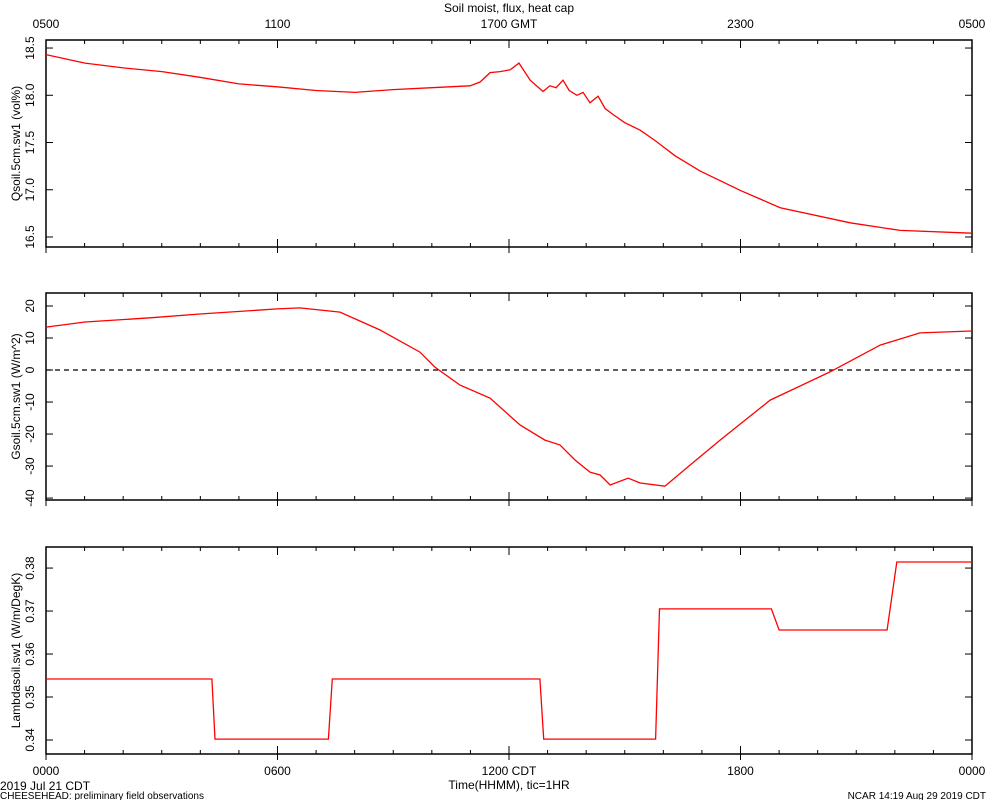 This screenshot has height=800, width=1000. I want to click on y-tick-label: 0.35, so click(30, 697).